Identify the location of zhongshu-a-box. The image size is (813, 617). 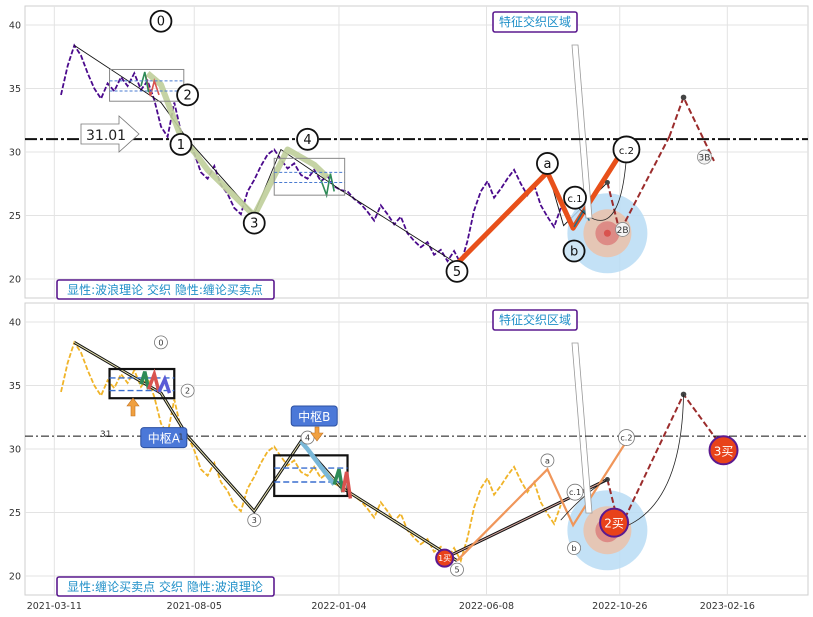
(142, 383).